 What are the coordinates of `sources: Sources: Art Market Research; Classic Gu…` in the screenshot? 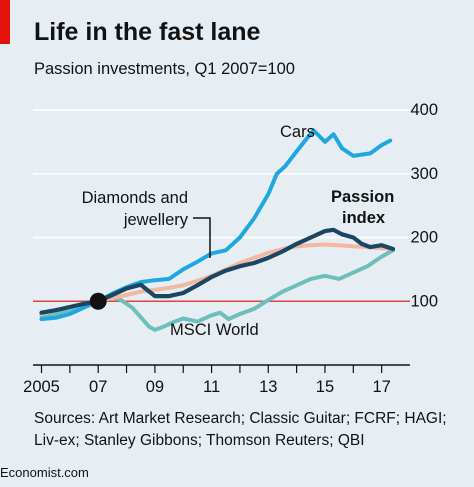 It's located at (249, 430).